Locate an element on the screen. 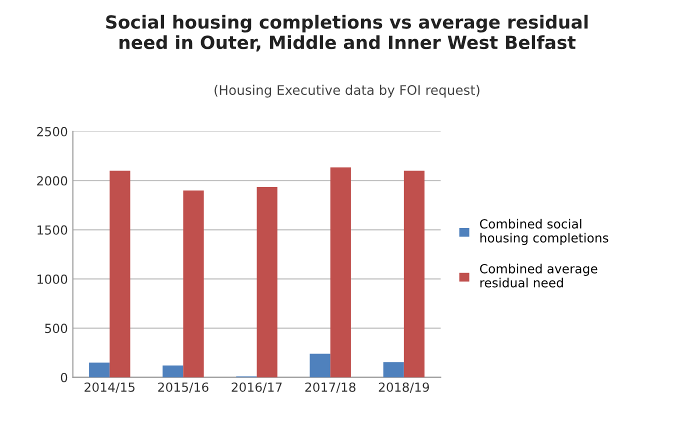 This screenshot has width=694, height=424. x-tick-label: 2018/19 is located at coordinates (403, 387).